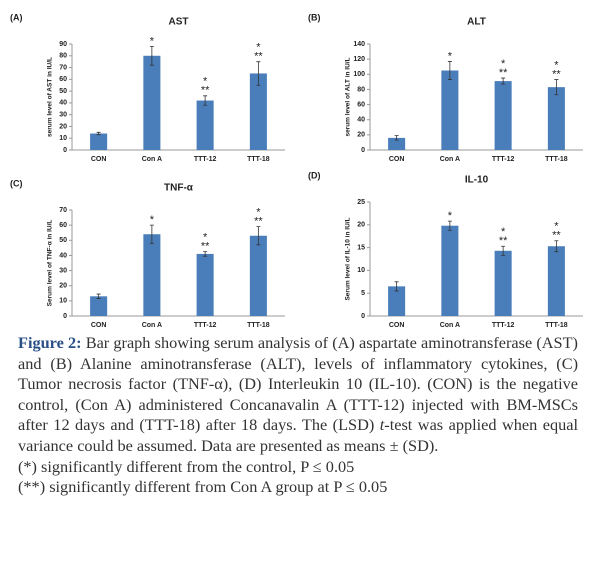  What do you see at coordinates (359, 44) in the screenshot?
I see `y-tick-label: 140` at bounding box center [359, 44].